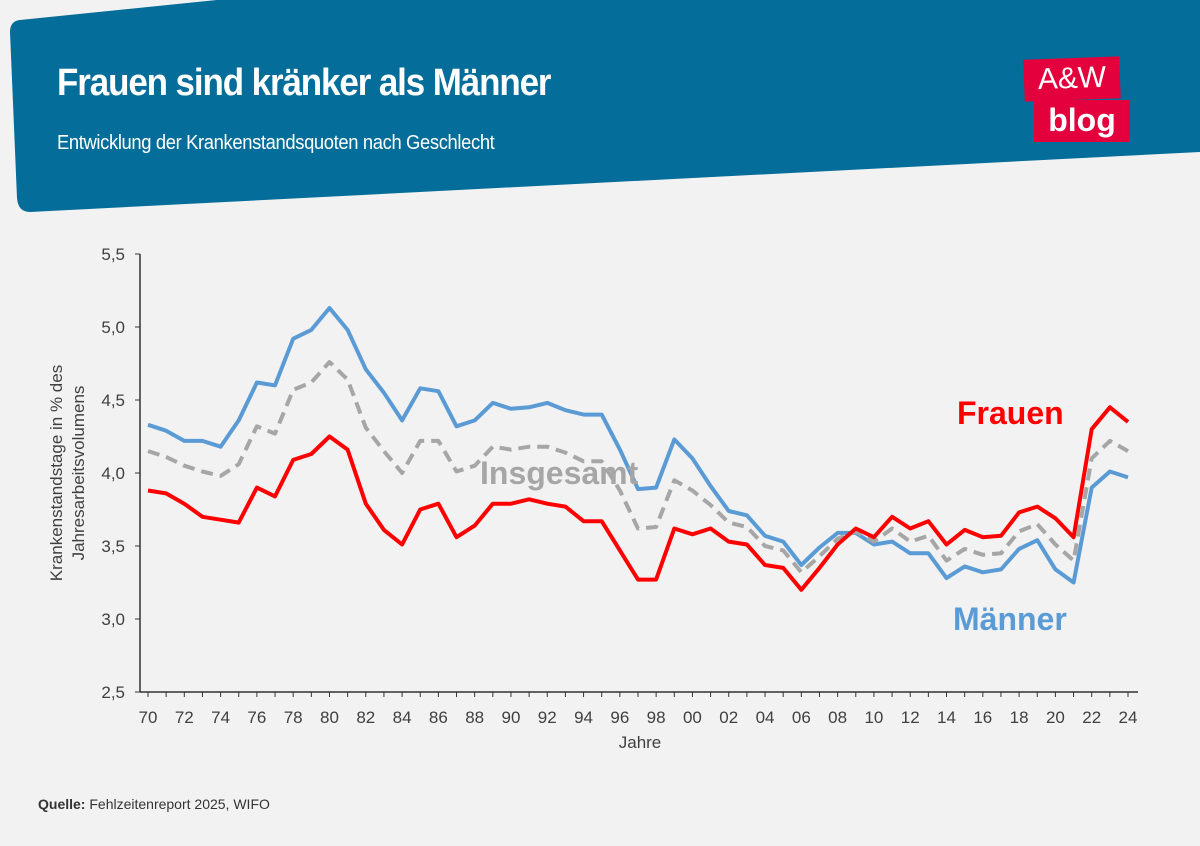  I want to click on x-tick-label: 00, so click(692, 717).